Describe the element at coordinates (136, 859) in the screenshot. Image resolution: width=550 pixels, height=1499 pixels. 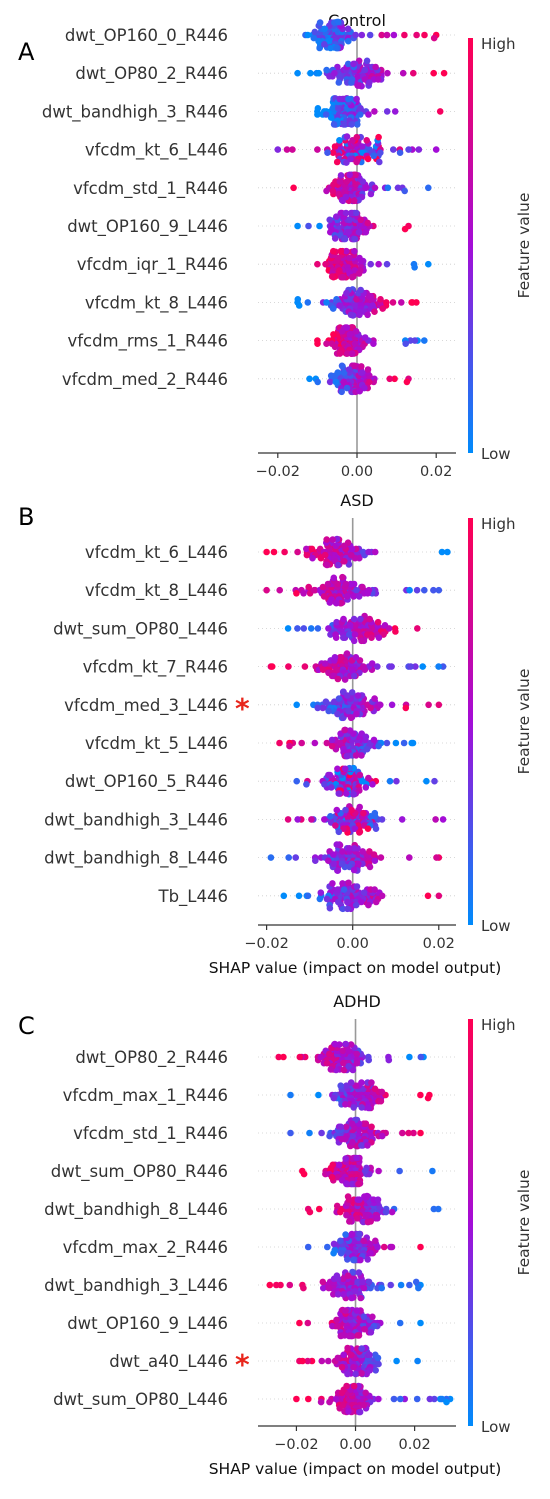
I see `feature-label: dwt_bandhigh_8_L446` at that location.